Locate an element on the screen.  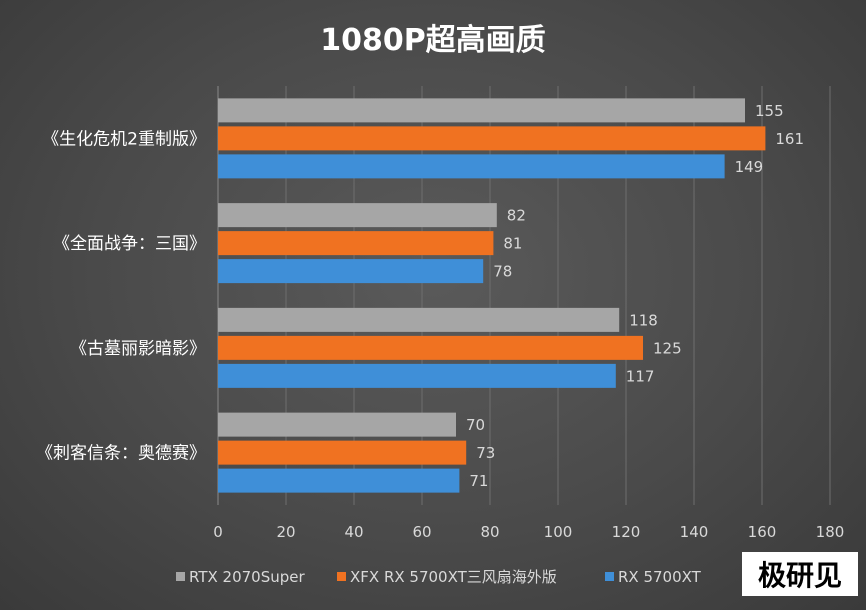
data-label: 125 is located at coordinates (667, 348).